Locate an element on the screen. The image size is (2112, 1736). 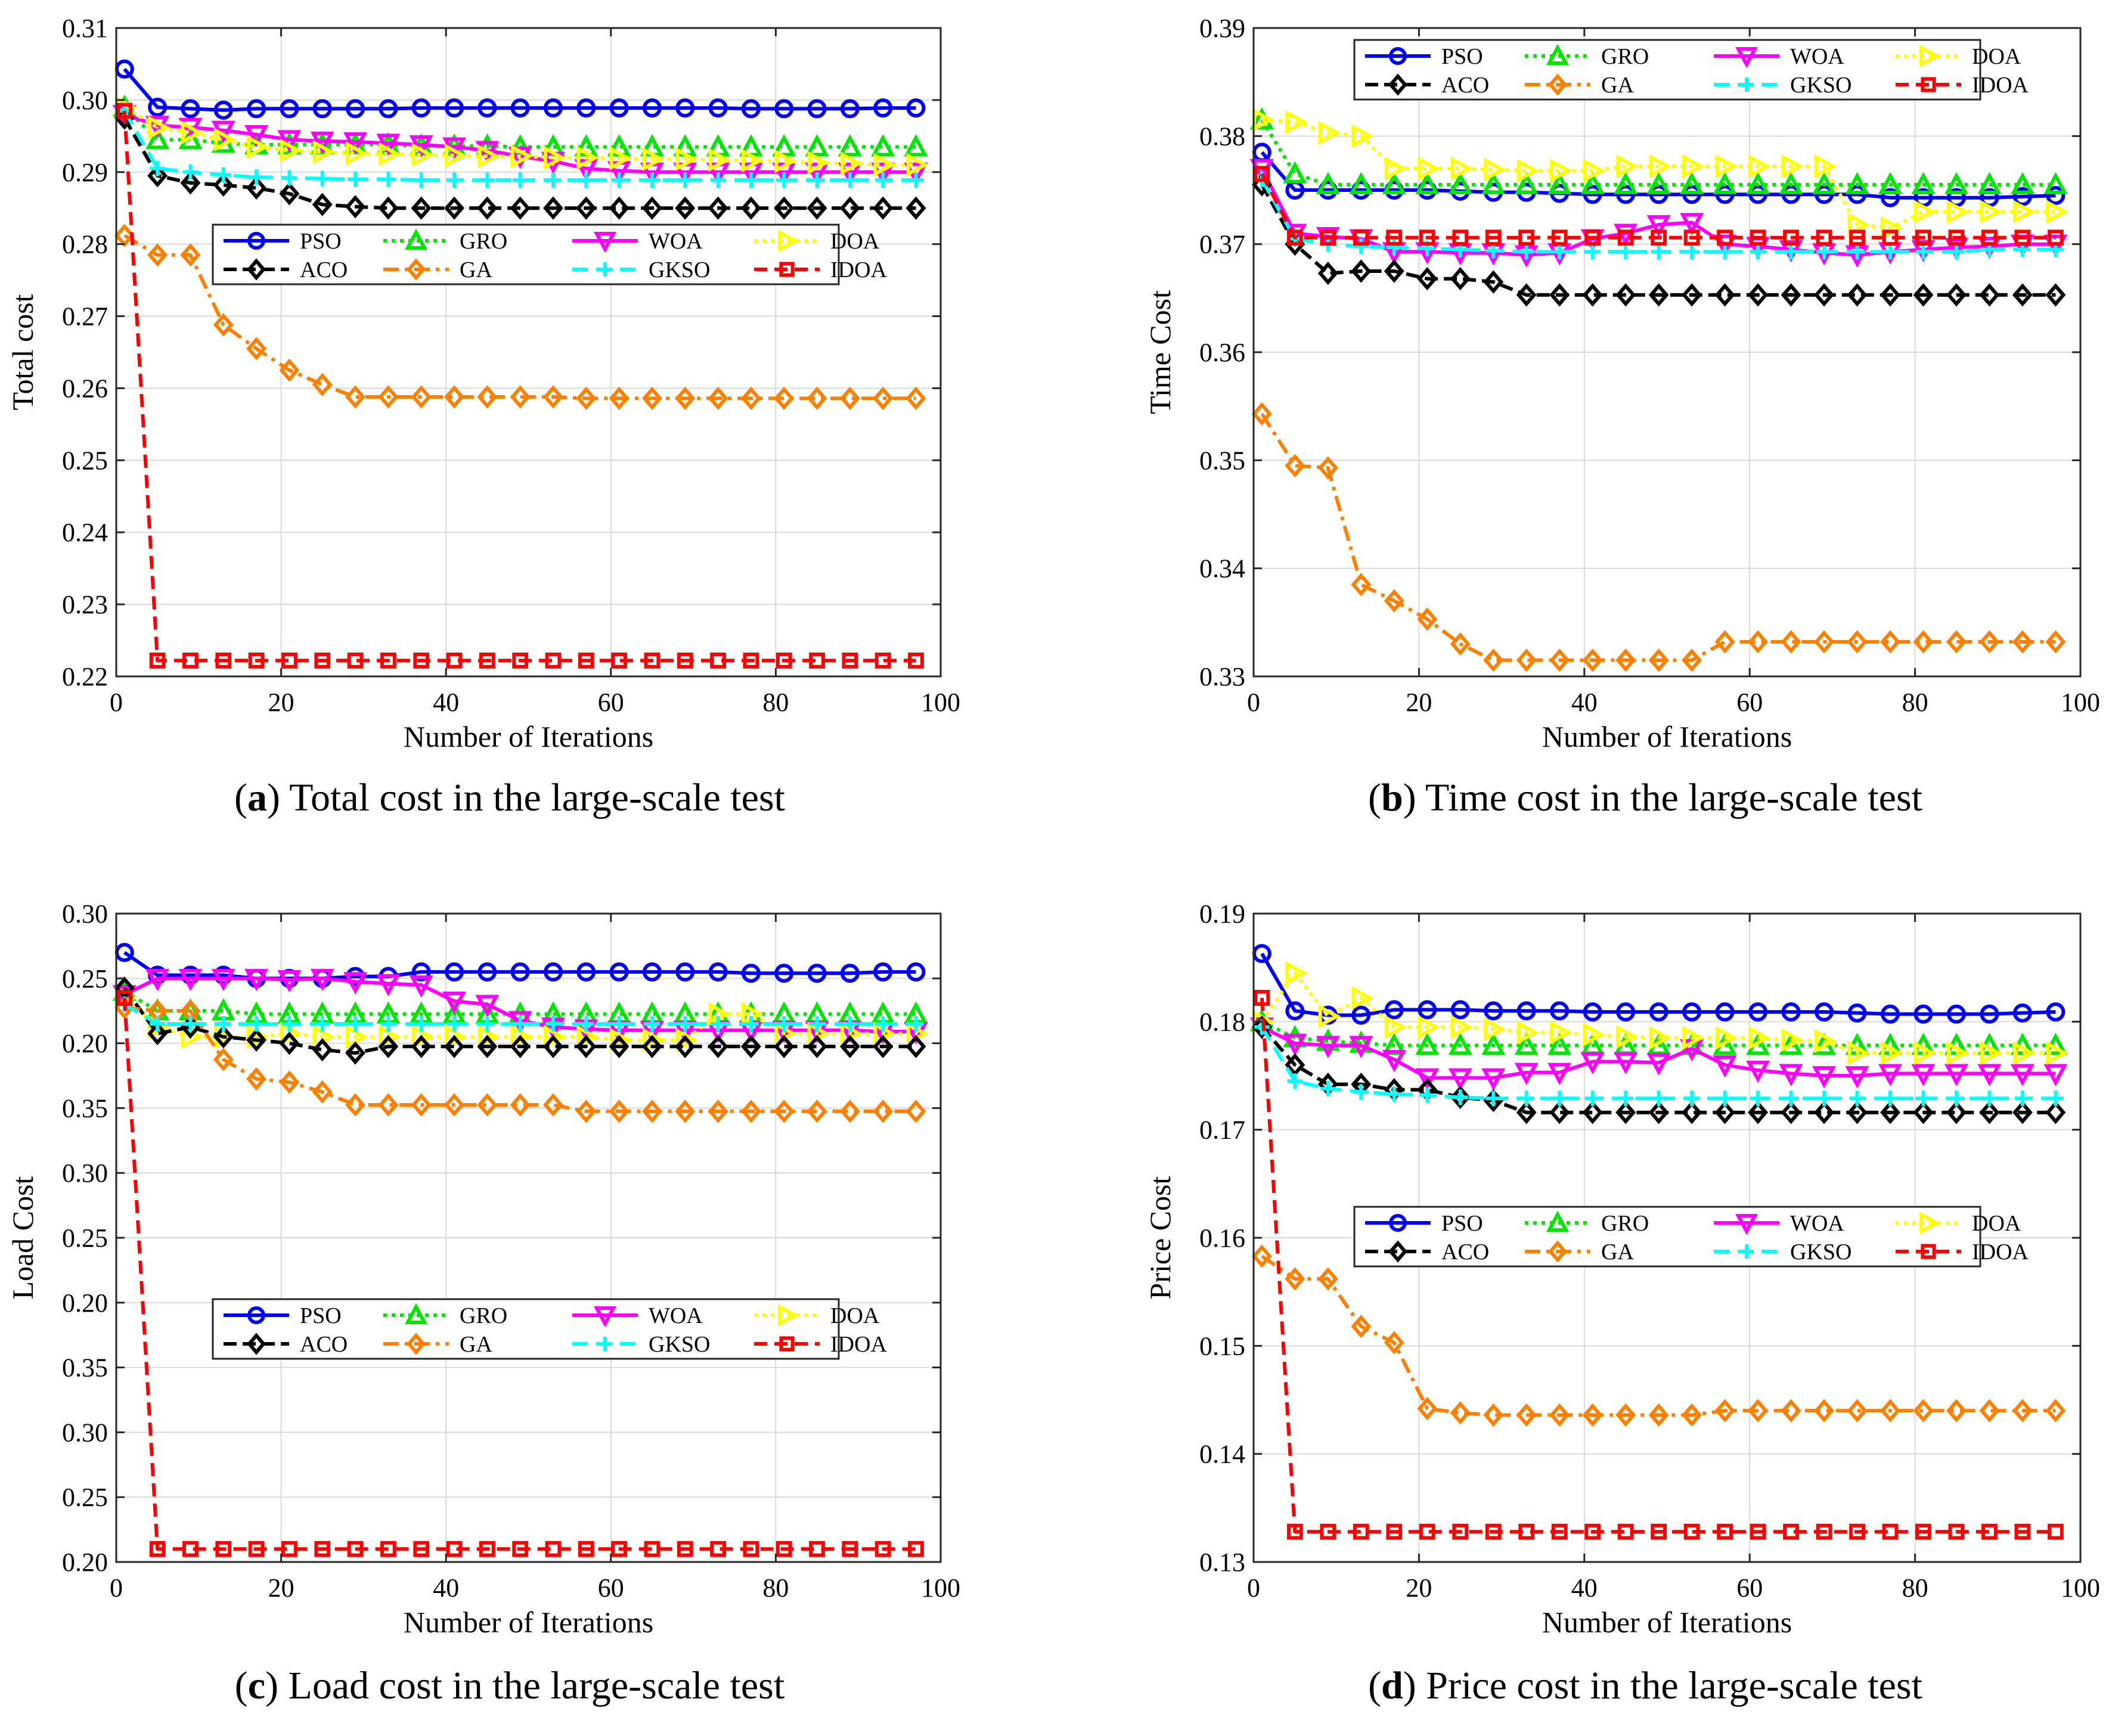
x-tick-label: 40 is located at coordinates (1584, 702).